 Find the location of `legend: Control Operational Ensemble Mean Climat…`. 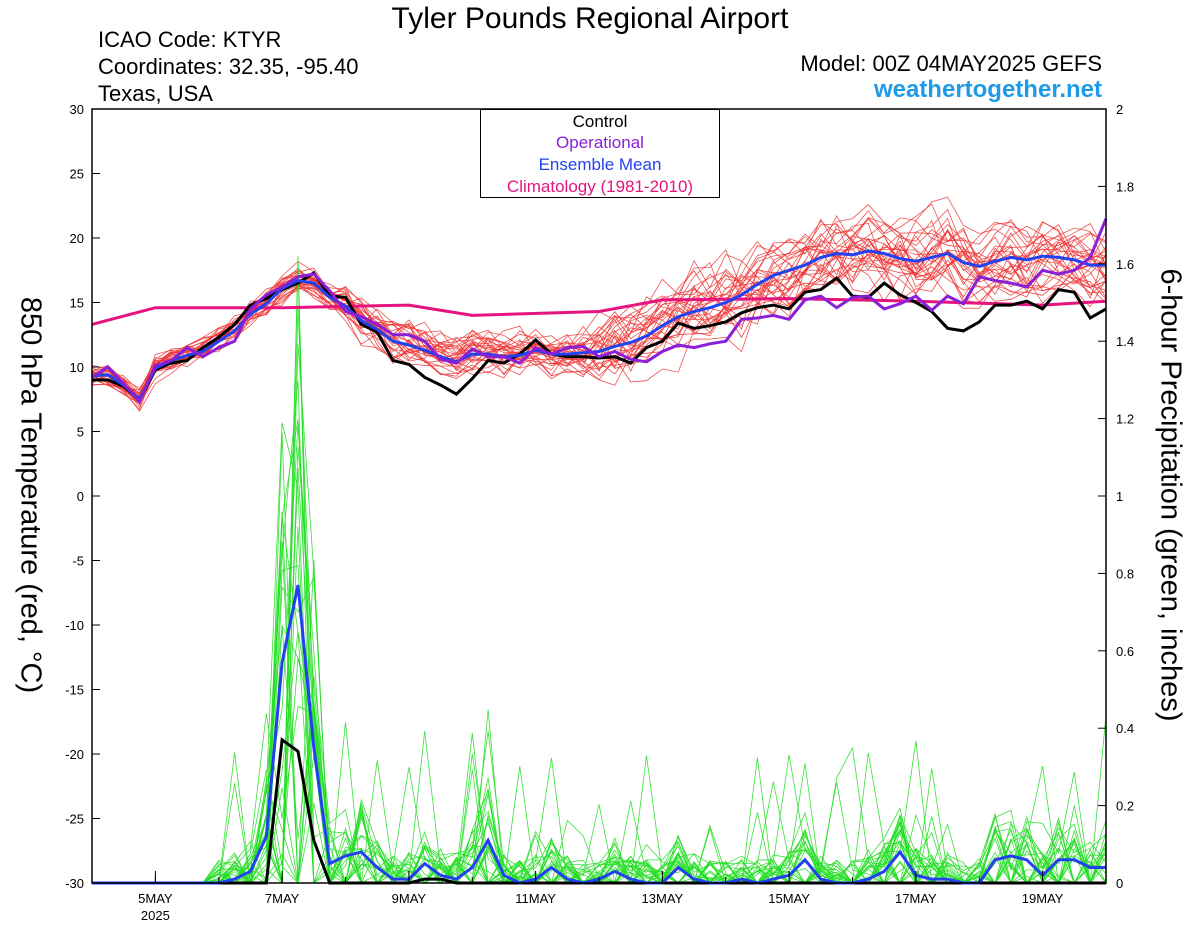

legend: Control Operational Ensemble Mean Climat… is located at coordinates (600, 153).